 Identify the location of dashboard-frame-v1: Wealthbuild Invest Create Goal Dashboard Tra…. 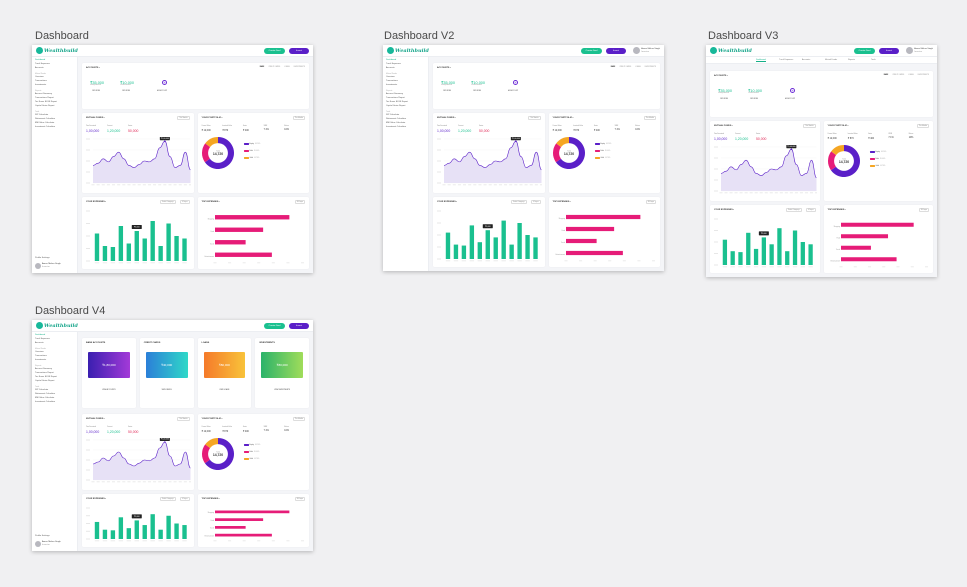
(172, 159).